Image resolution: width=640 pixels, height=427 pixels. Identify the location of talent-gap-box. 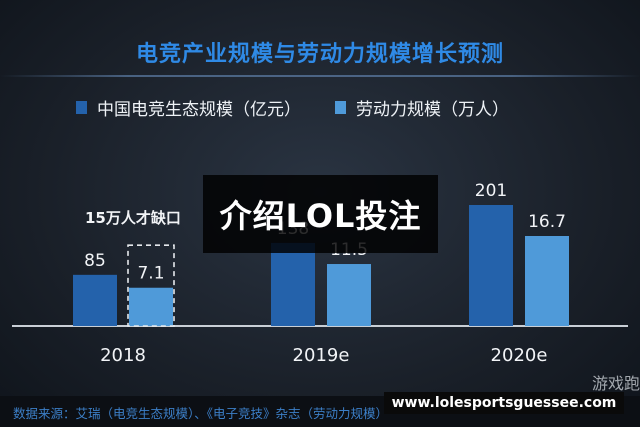
(151, 285).